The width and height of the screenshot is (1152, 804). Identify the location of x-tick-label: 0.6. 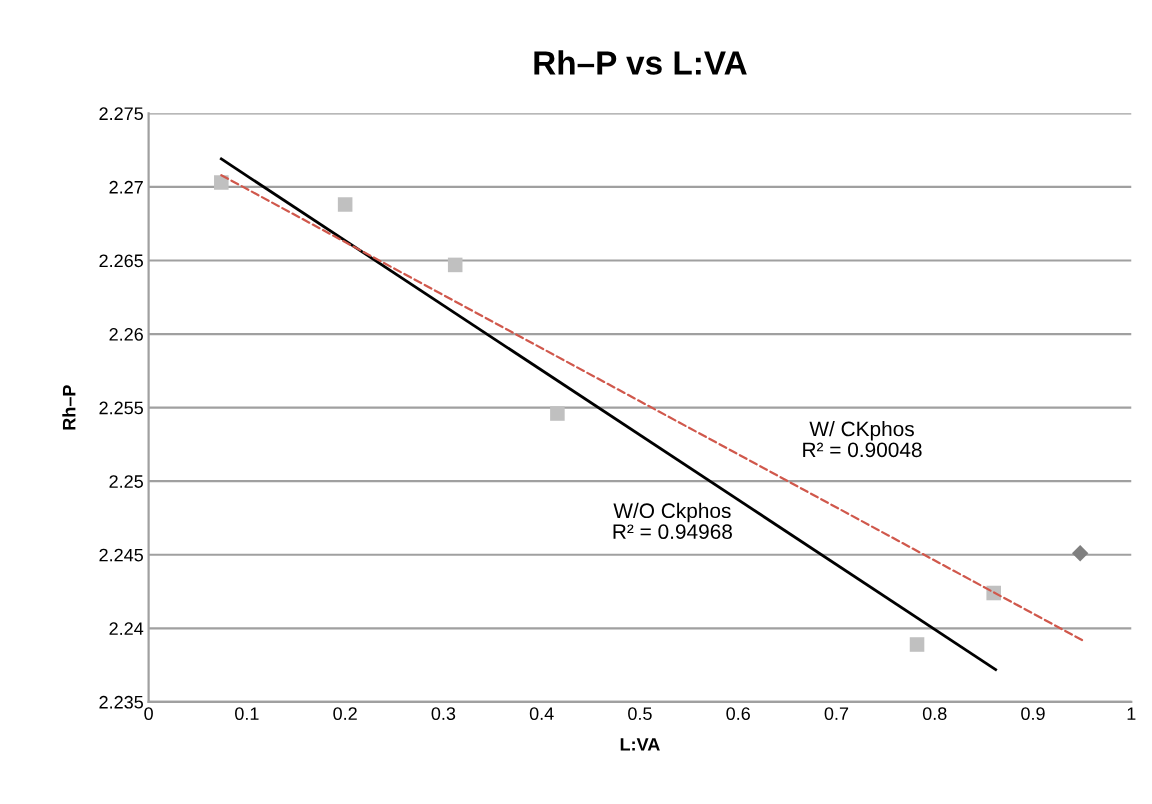
(738, 714).